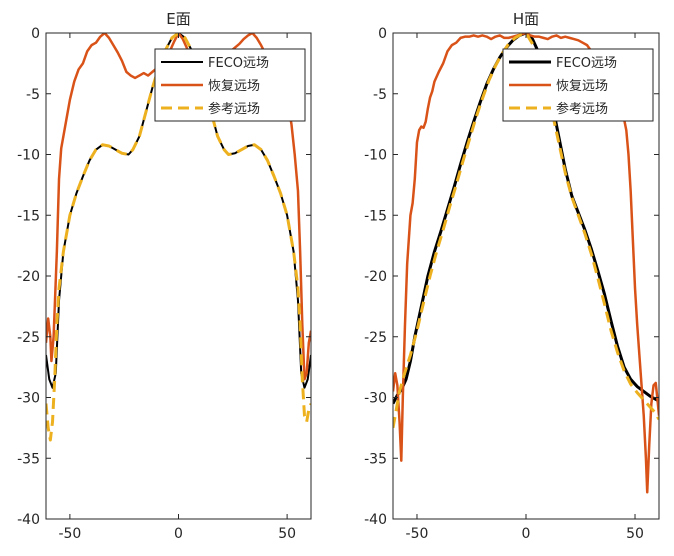 The image size is (674, 556). What do you see at coordinates (526, 19) in the screenshot?
I see `chart-title: H面` at bounding box center [526, 19].